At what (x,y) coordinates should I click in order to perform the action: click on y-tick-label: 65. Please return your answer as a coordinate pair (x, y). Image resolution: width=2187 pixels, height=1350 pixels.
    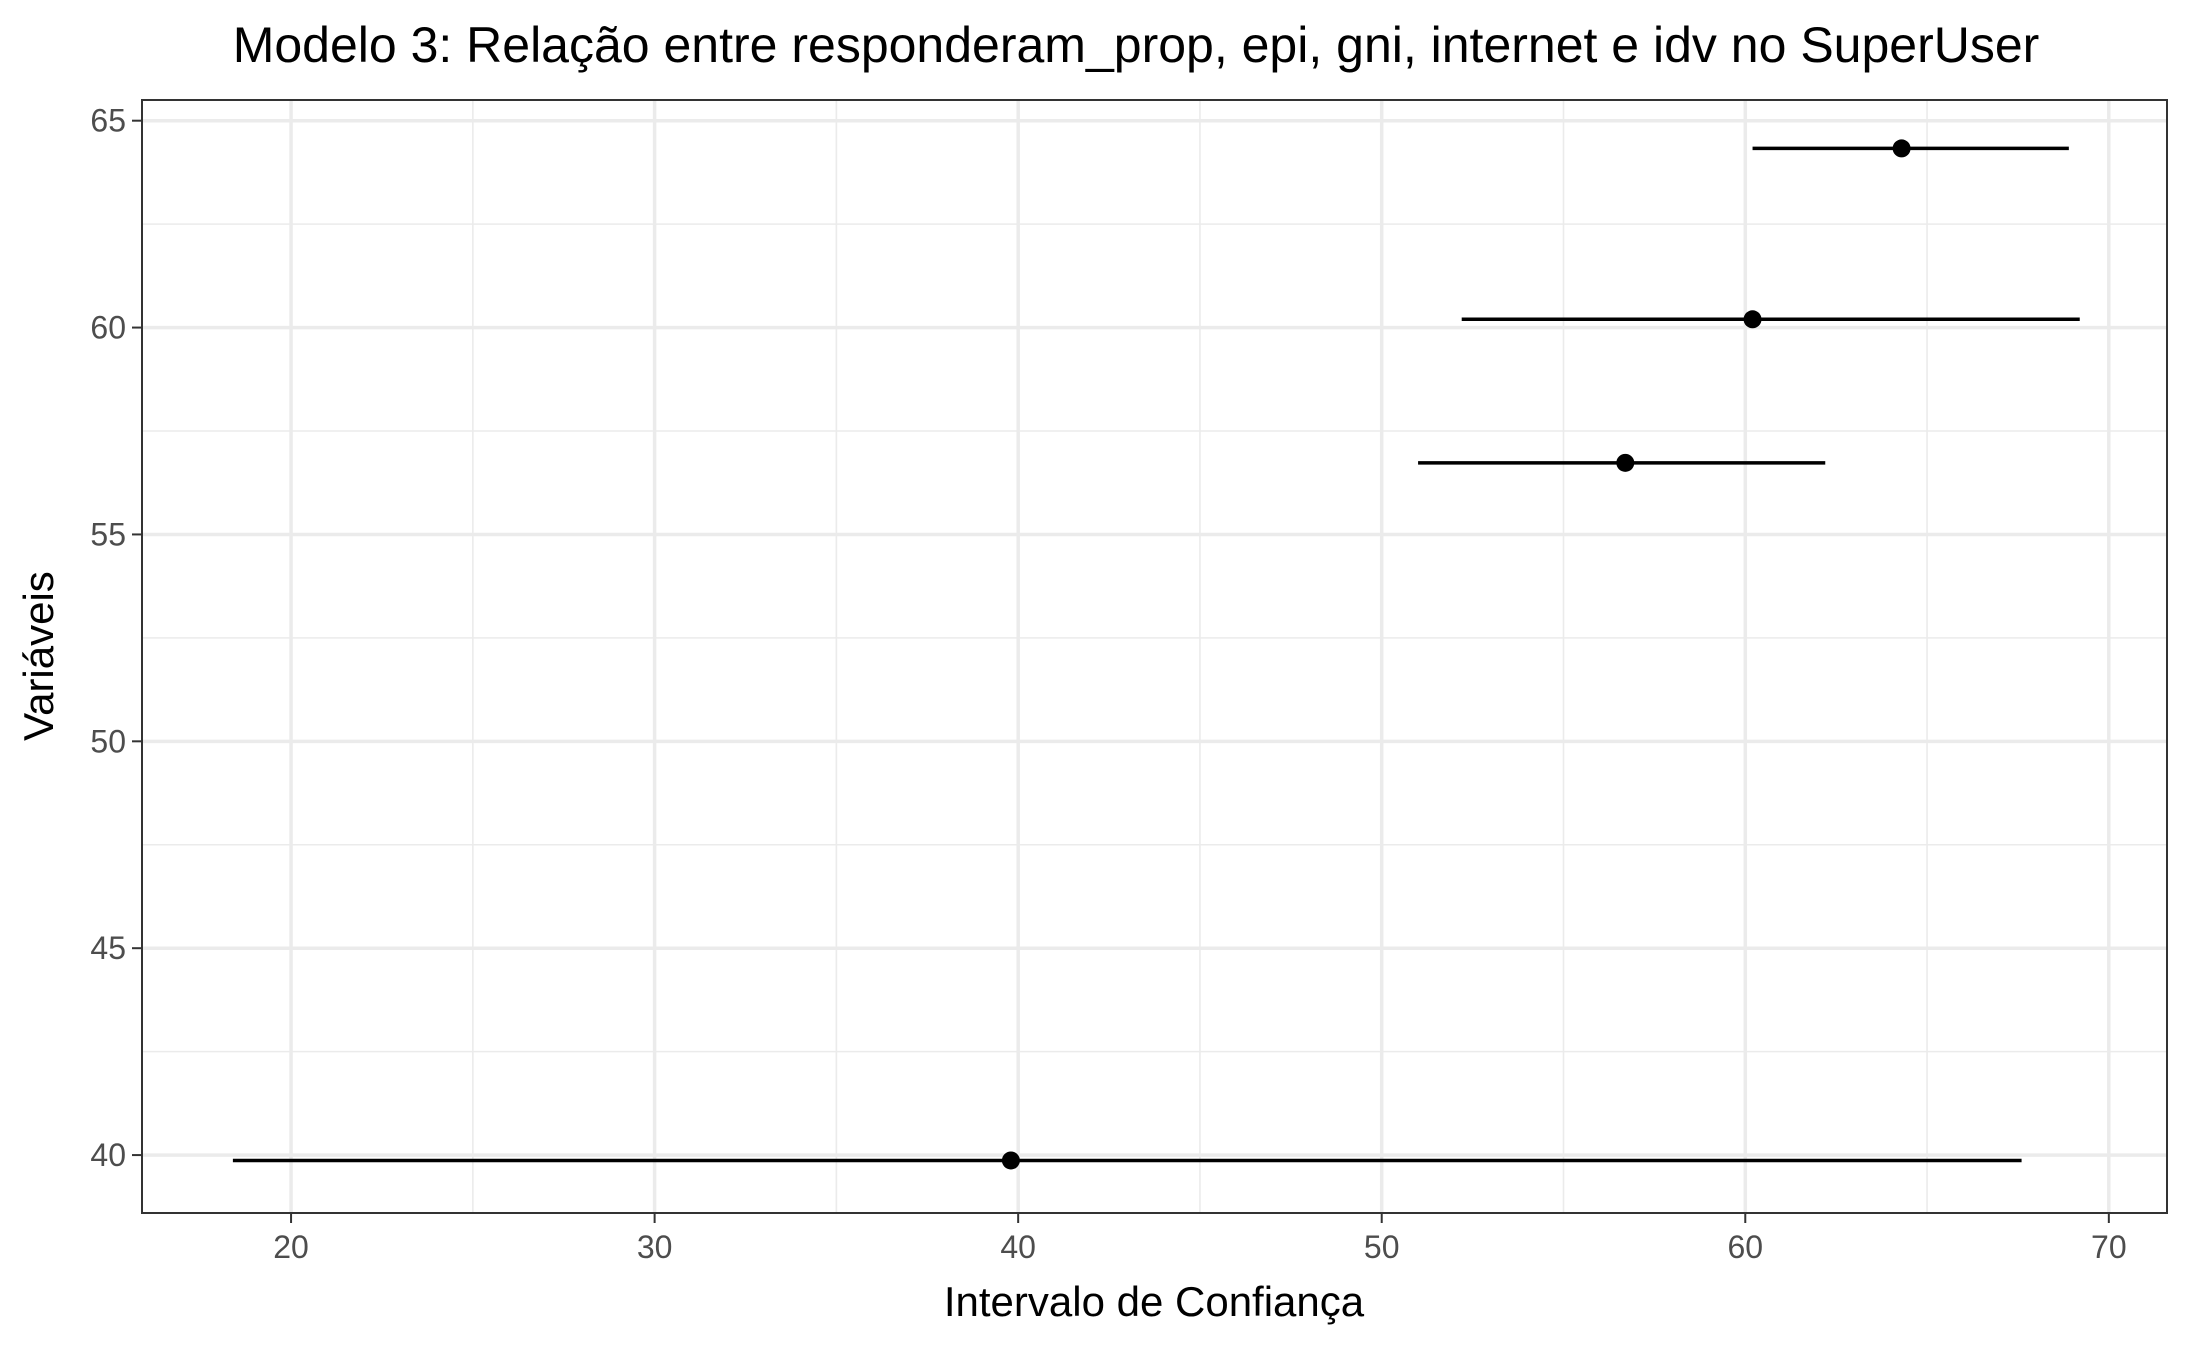
    Looking at the image, I should click on (108, 121).